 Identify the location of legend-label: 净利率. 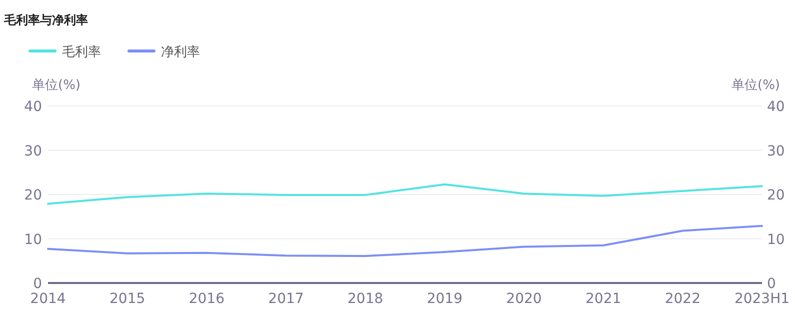
(180, 52).